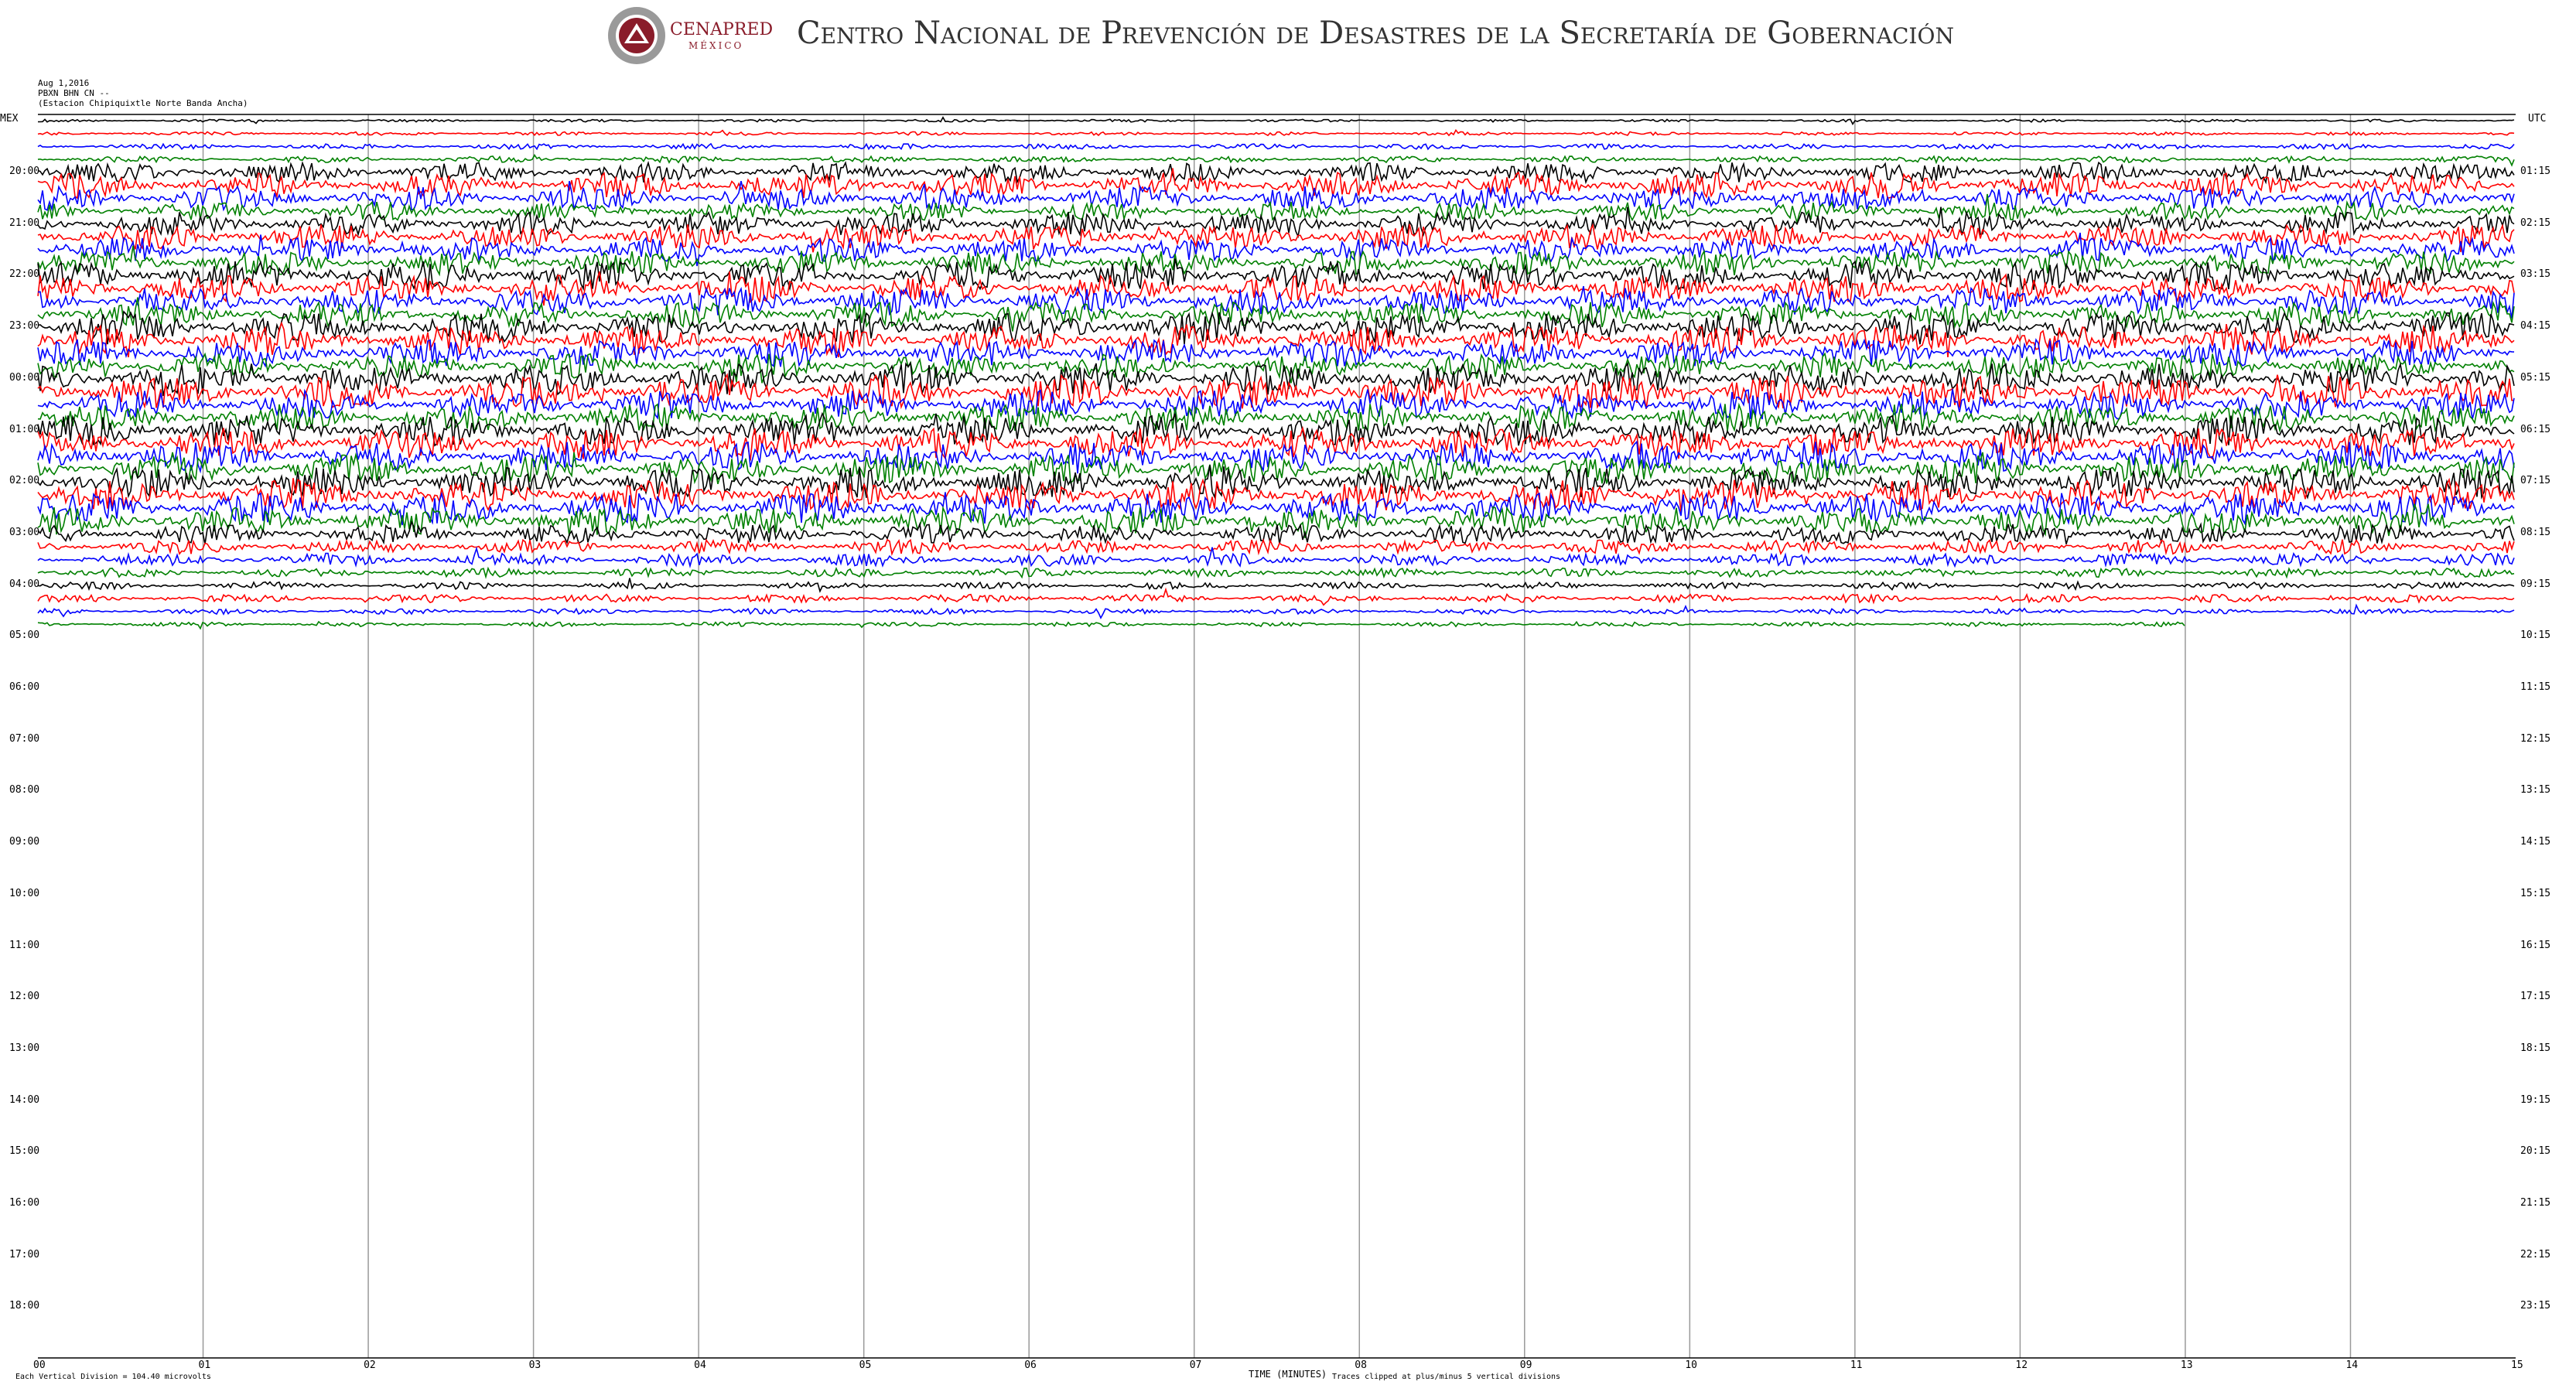 Image resolution: width=2576 pixels, height=1385 pixels. I want to click on x-axis-tick-label: 05, so click(866, 1365).